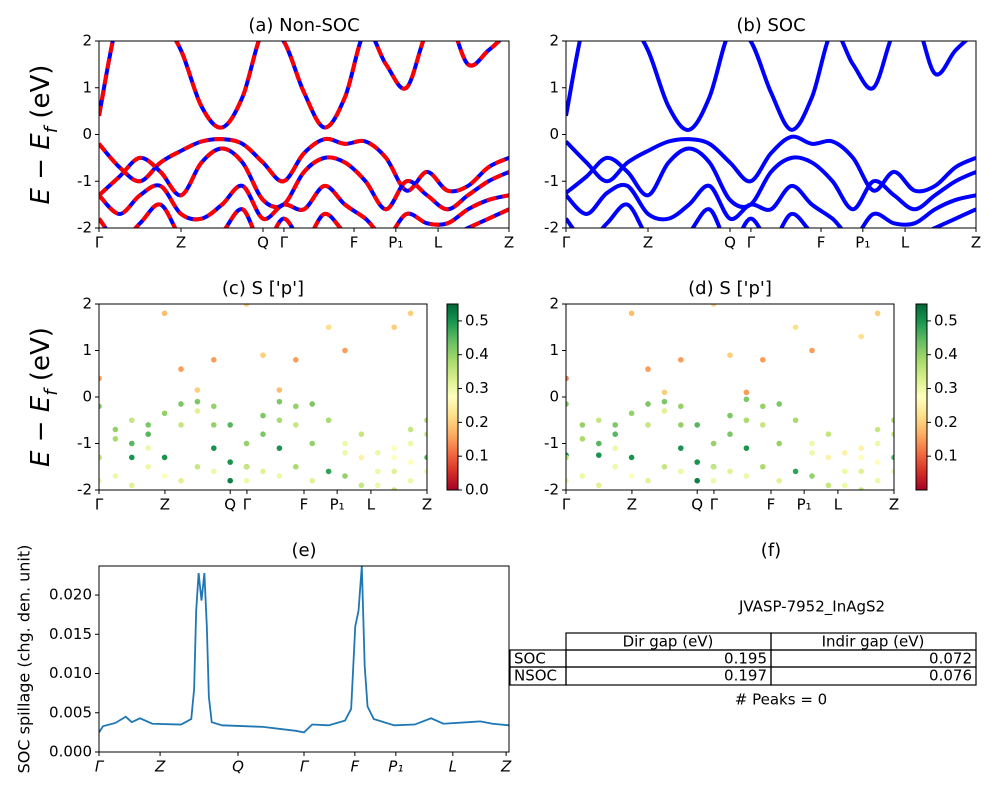  I want to click on colorbar-tick-label: 0.4, so click(477, 354).